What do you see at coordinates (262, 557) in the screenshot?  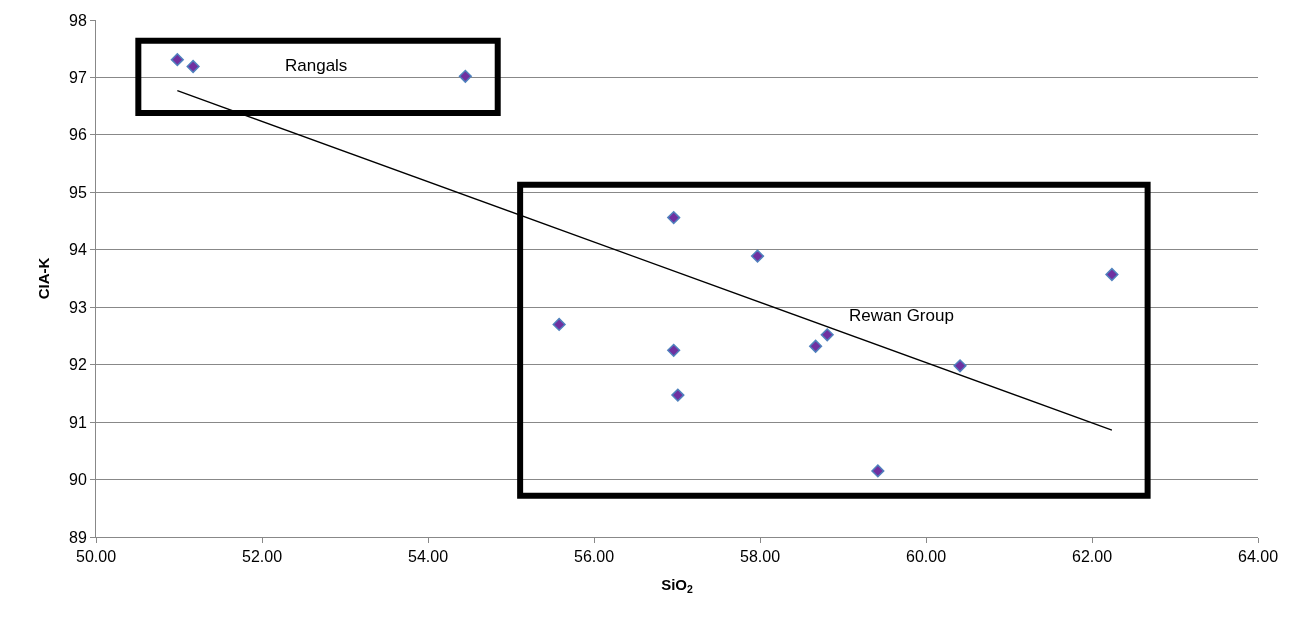 I see `x-tick-label: 52.00` at bounding box center [262, 557].